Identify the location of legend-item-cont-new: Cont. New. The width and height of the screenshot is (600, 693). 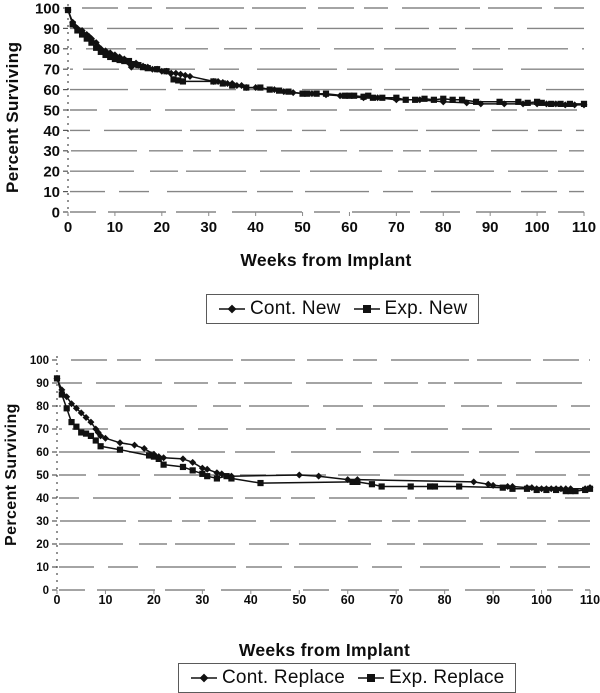
(279, 309).